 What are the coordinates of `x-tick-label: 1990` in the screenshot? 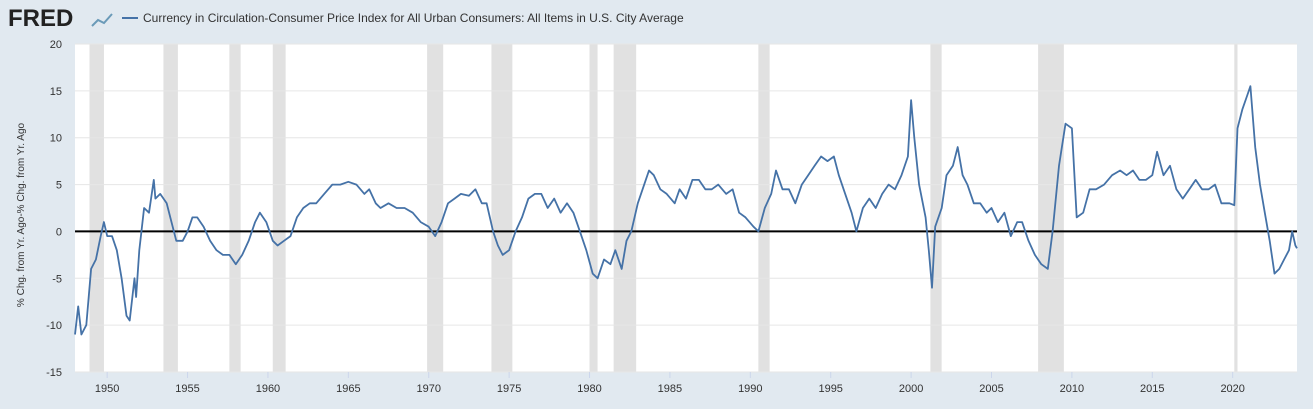 It's located at (750, 389).